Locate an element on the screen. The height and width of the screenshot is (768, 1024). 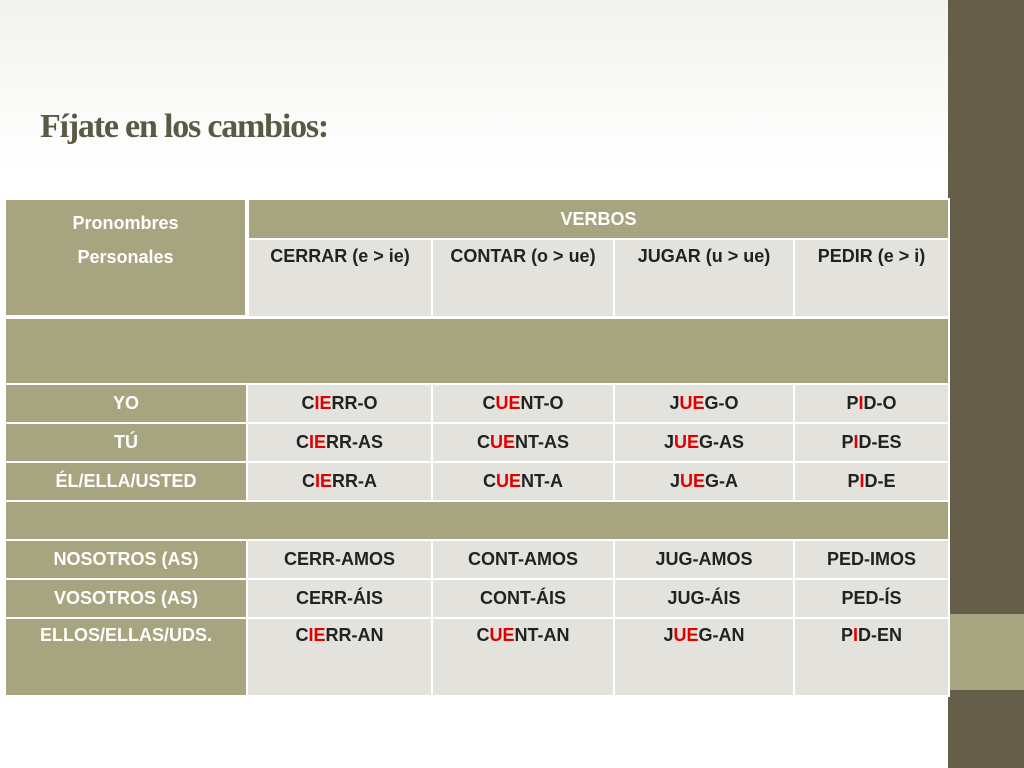
conjugation-cell-pedir: PED-IMOS is located at coordinates (871, 559).